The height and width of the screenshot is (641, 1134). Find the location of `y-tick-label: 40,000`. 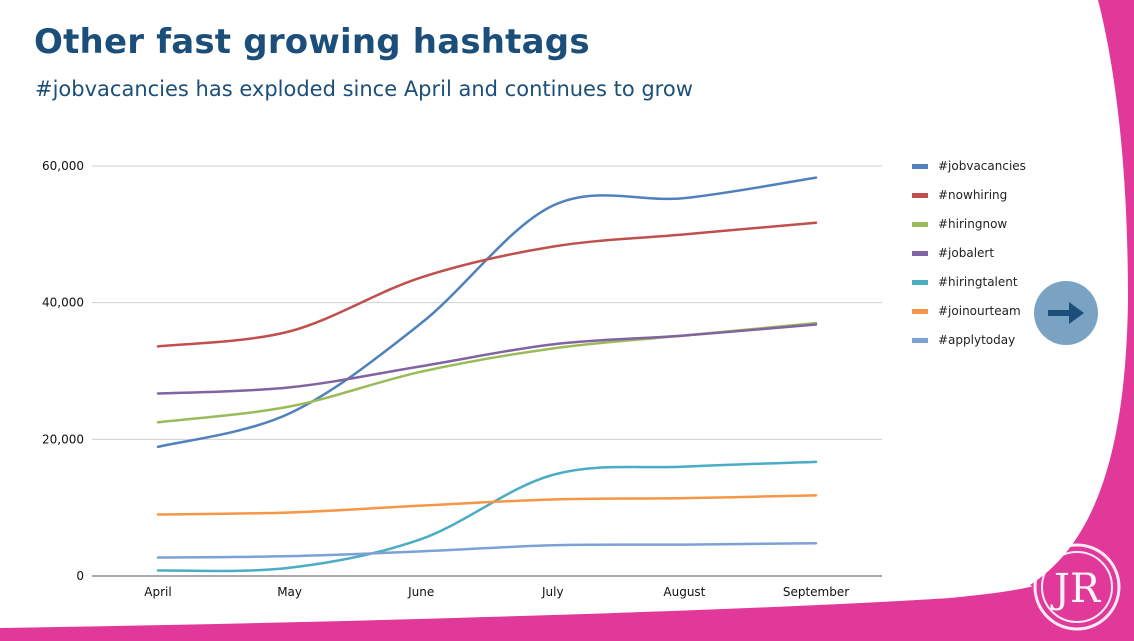

y-tick-label: 40,000 is located at coordinates (63, 303).